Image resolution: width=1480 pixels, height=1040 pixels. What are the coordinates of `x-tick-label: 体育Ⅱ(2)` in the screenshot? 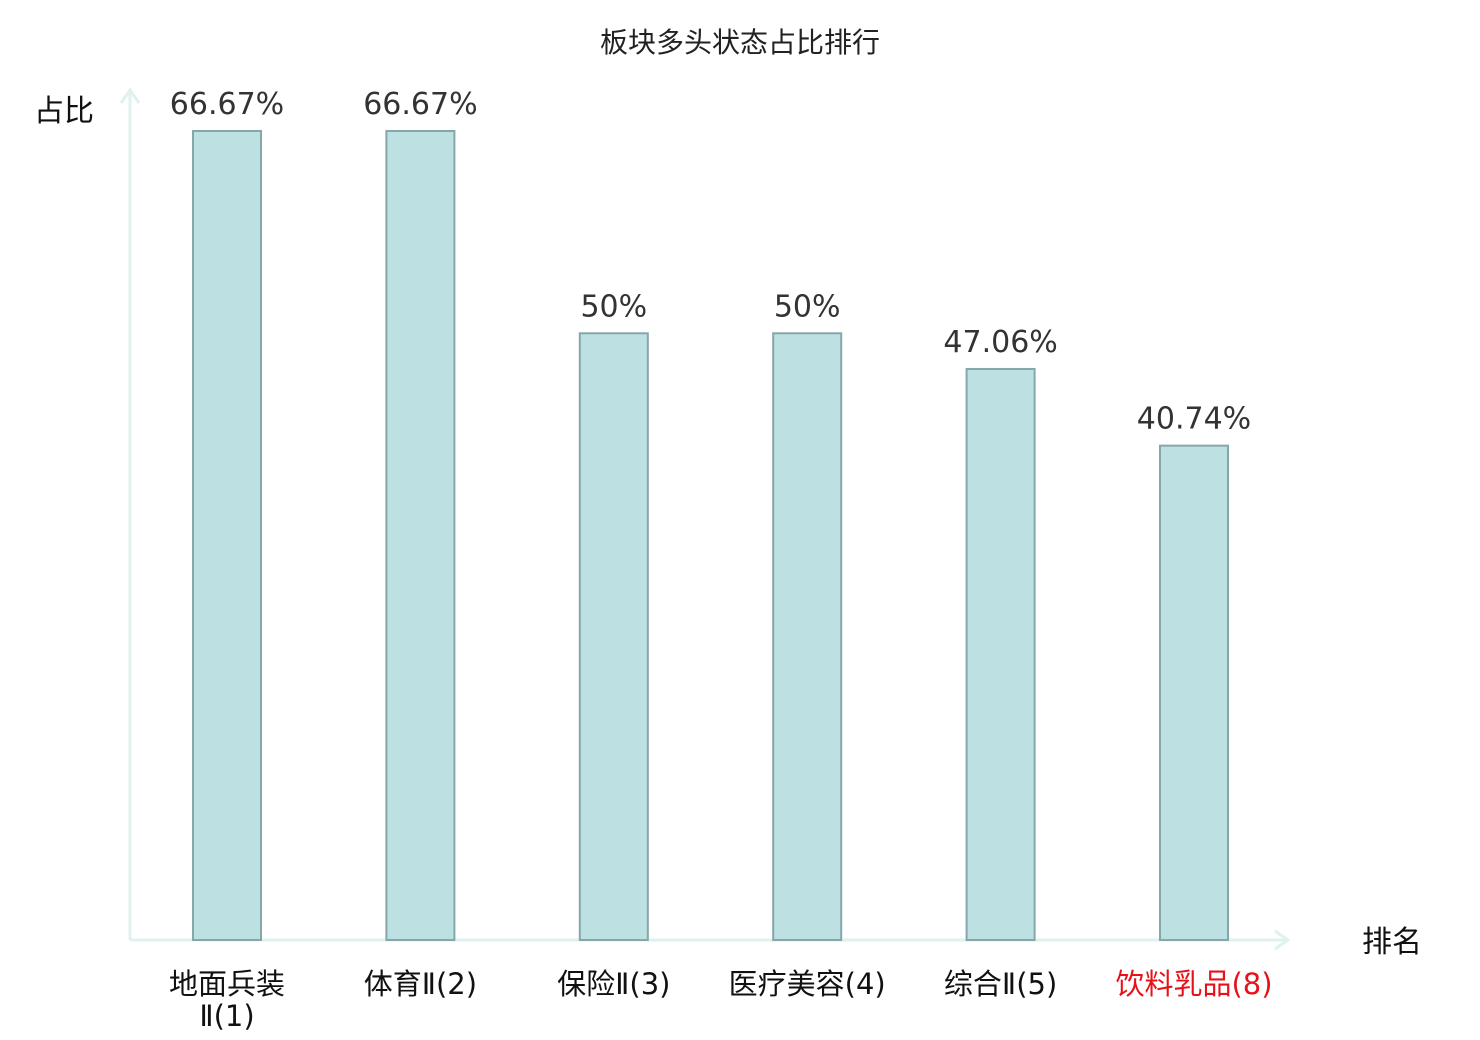 It's located at (420, 984).